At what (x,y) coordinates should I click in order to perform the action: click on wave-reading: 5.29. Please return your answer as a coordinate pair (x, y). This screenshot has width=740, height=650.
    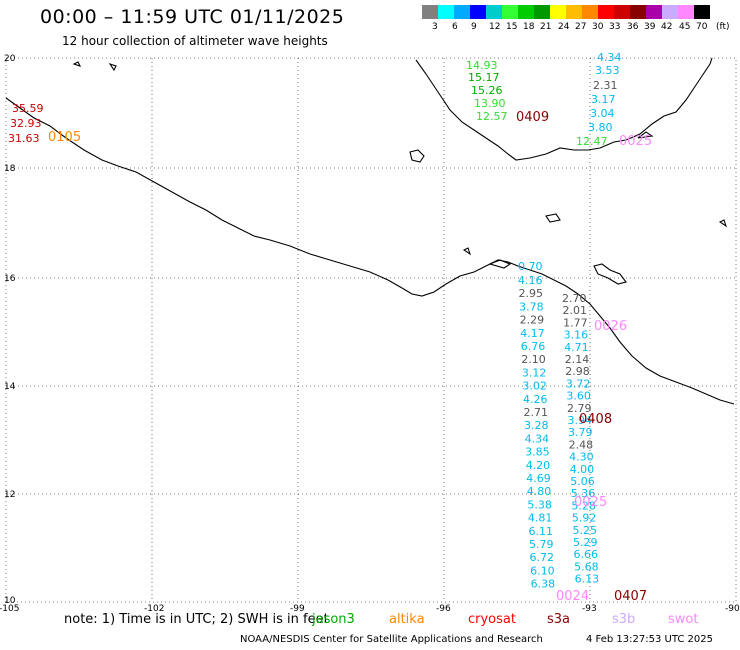
    Looking at the image, I should click on (585, 542).